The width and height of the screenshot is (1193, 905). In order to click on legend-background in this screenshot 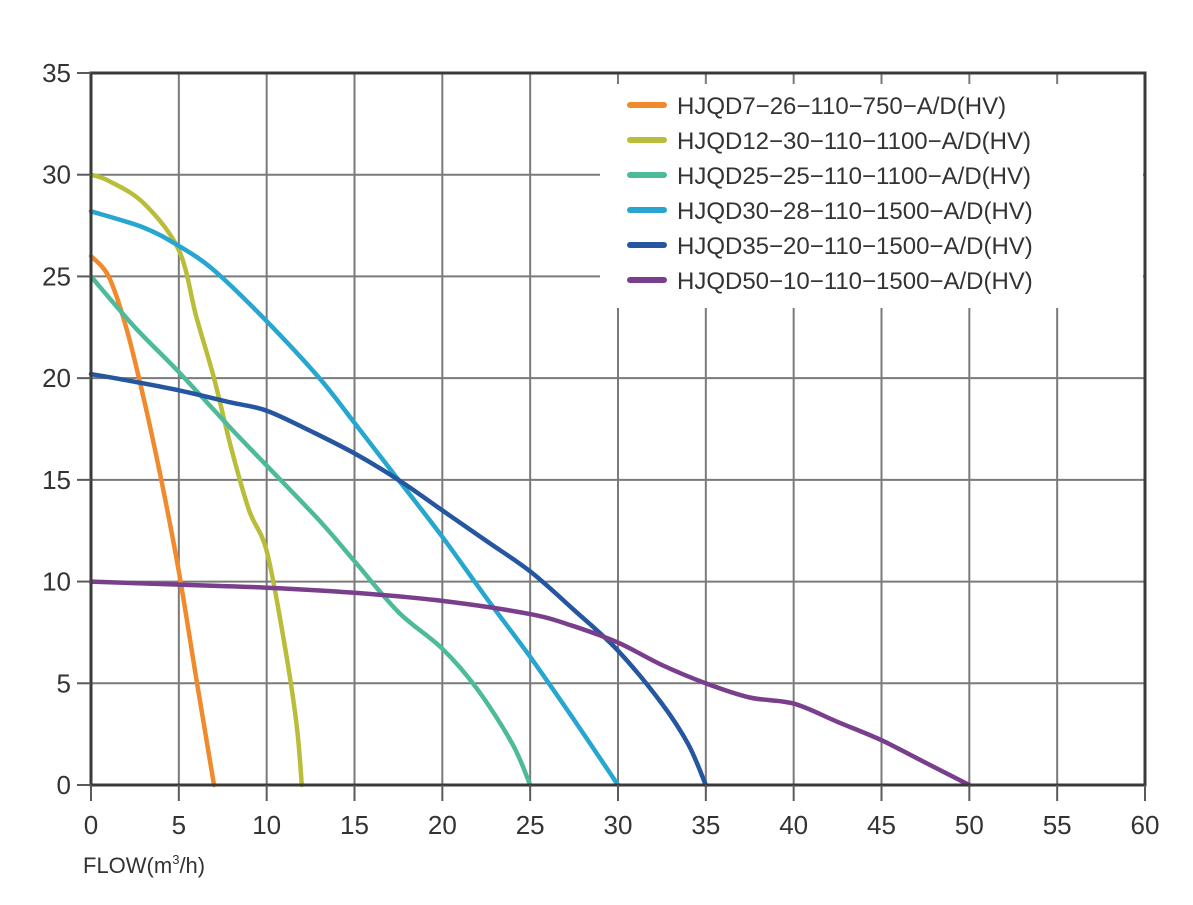, I will do `click(871, 196)`.